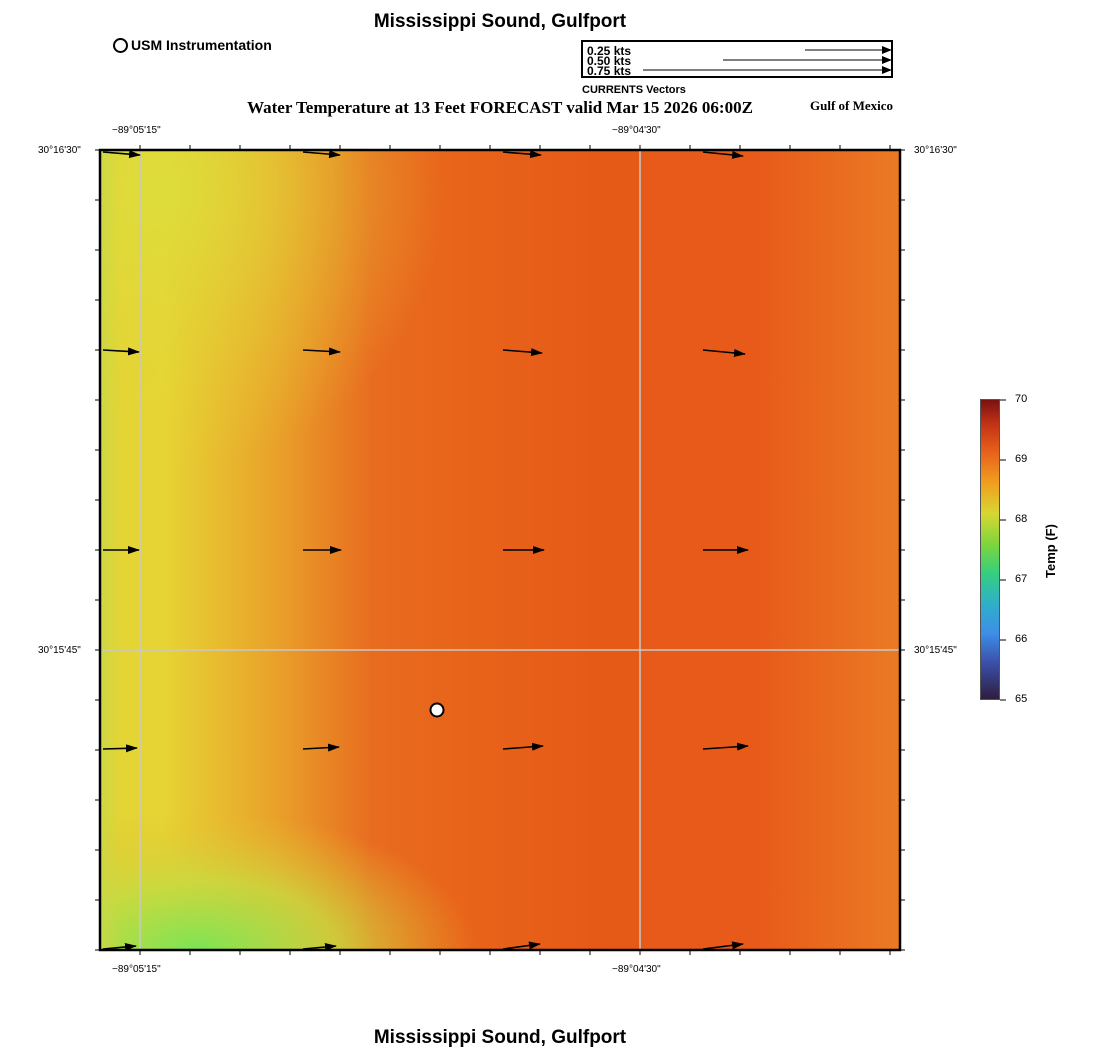 The height and width of the screenshot is (1050, 1100). What do you see at coordinates (1021, 459) in the screenshot?
I see `colorbar-tick-label: 69` at bounding box center [1021, 459].